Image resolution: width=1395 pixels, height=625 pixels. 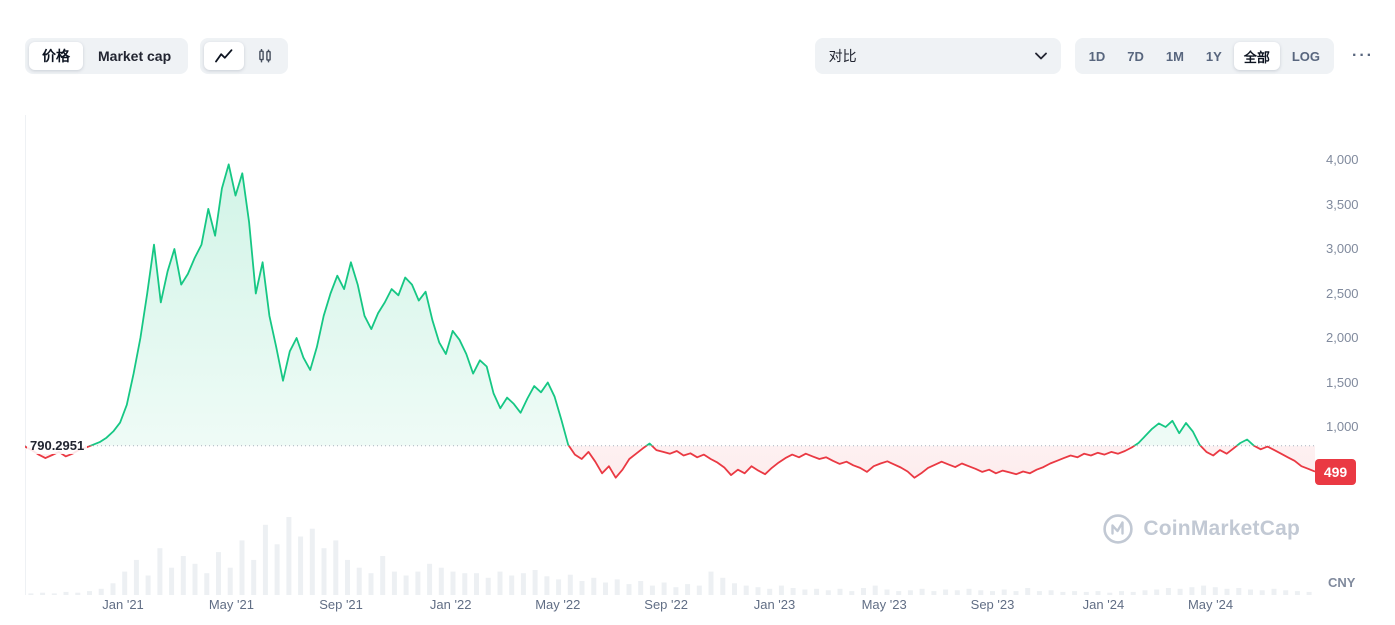 What do you see at coordinates (123, 604) in the screenshot?
I see `x-axis-label: Jan '21` at bounding box center [123, 604].